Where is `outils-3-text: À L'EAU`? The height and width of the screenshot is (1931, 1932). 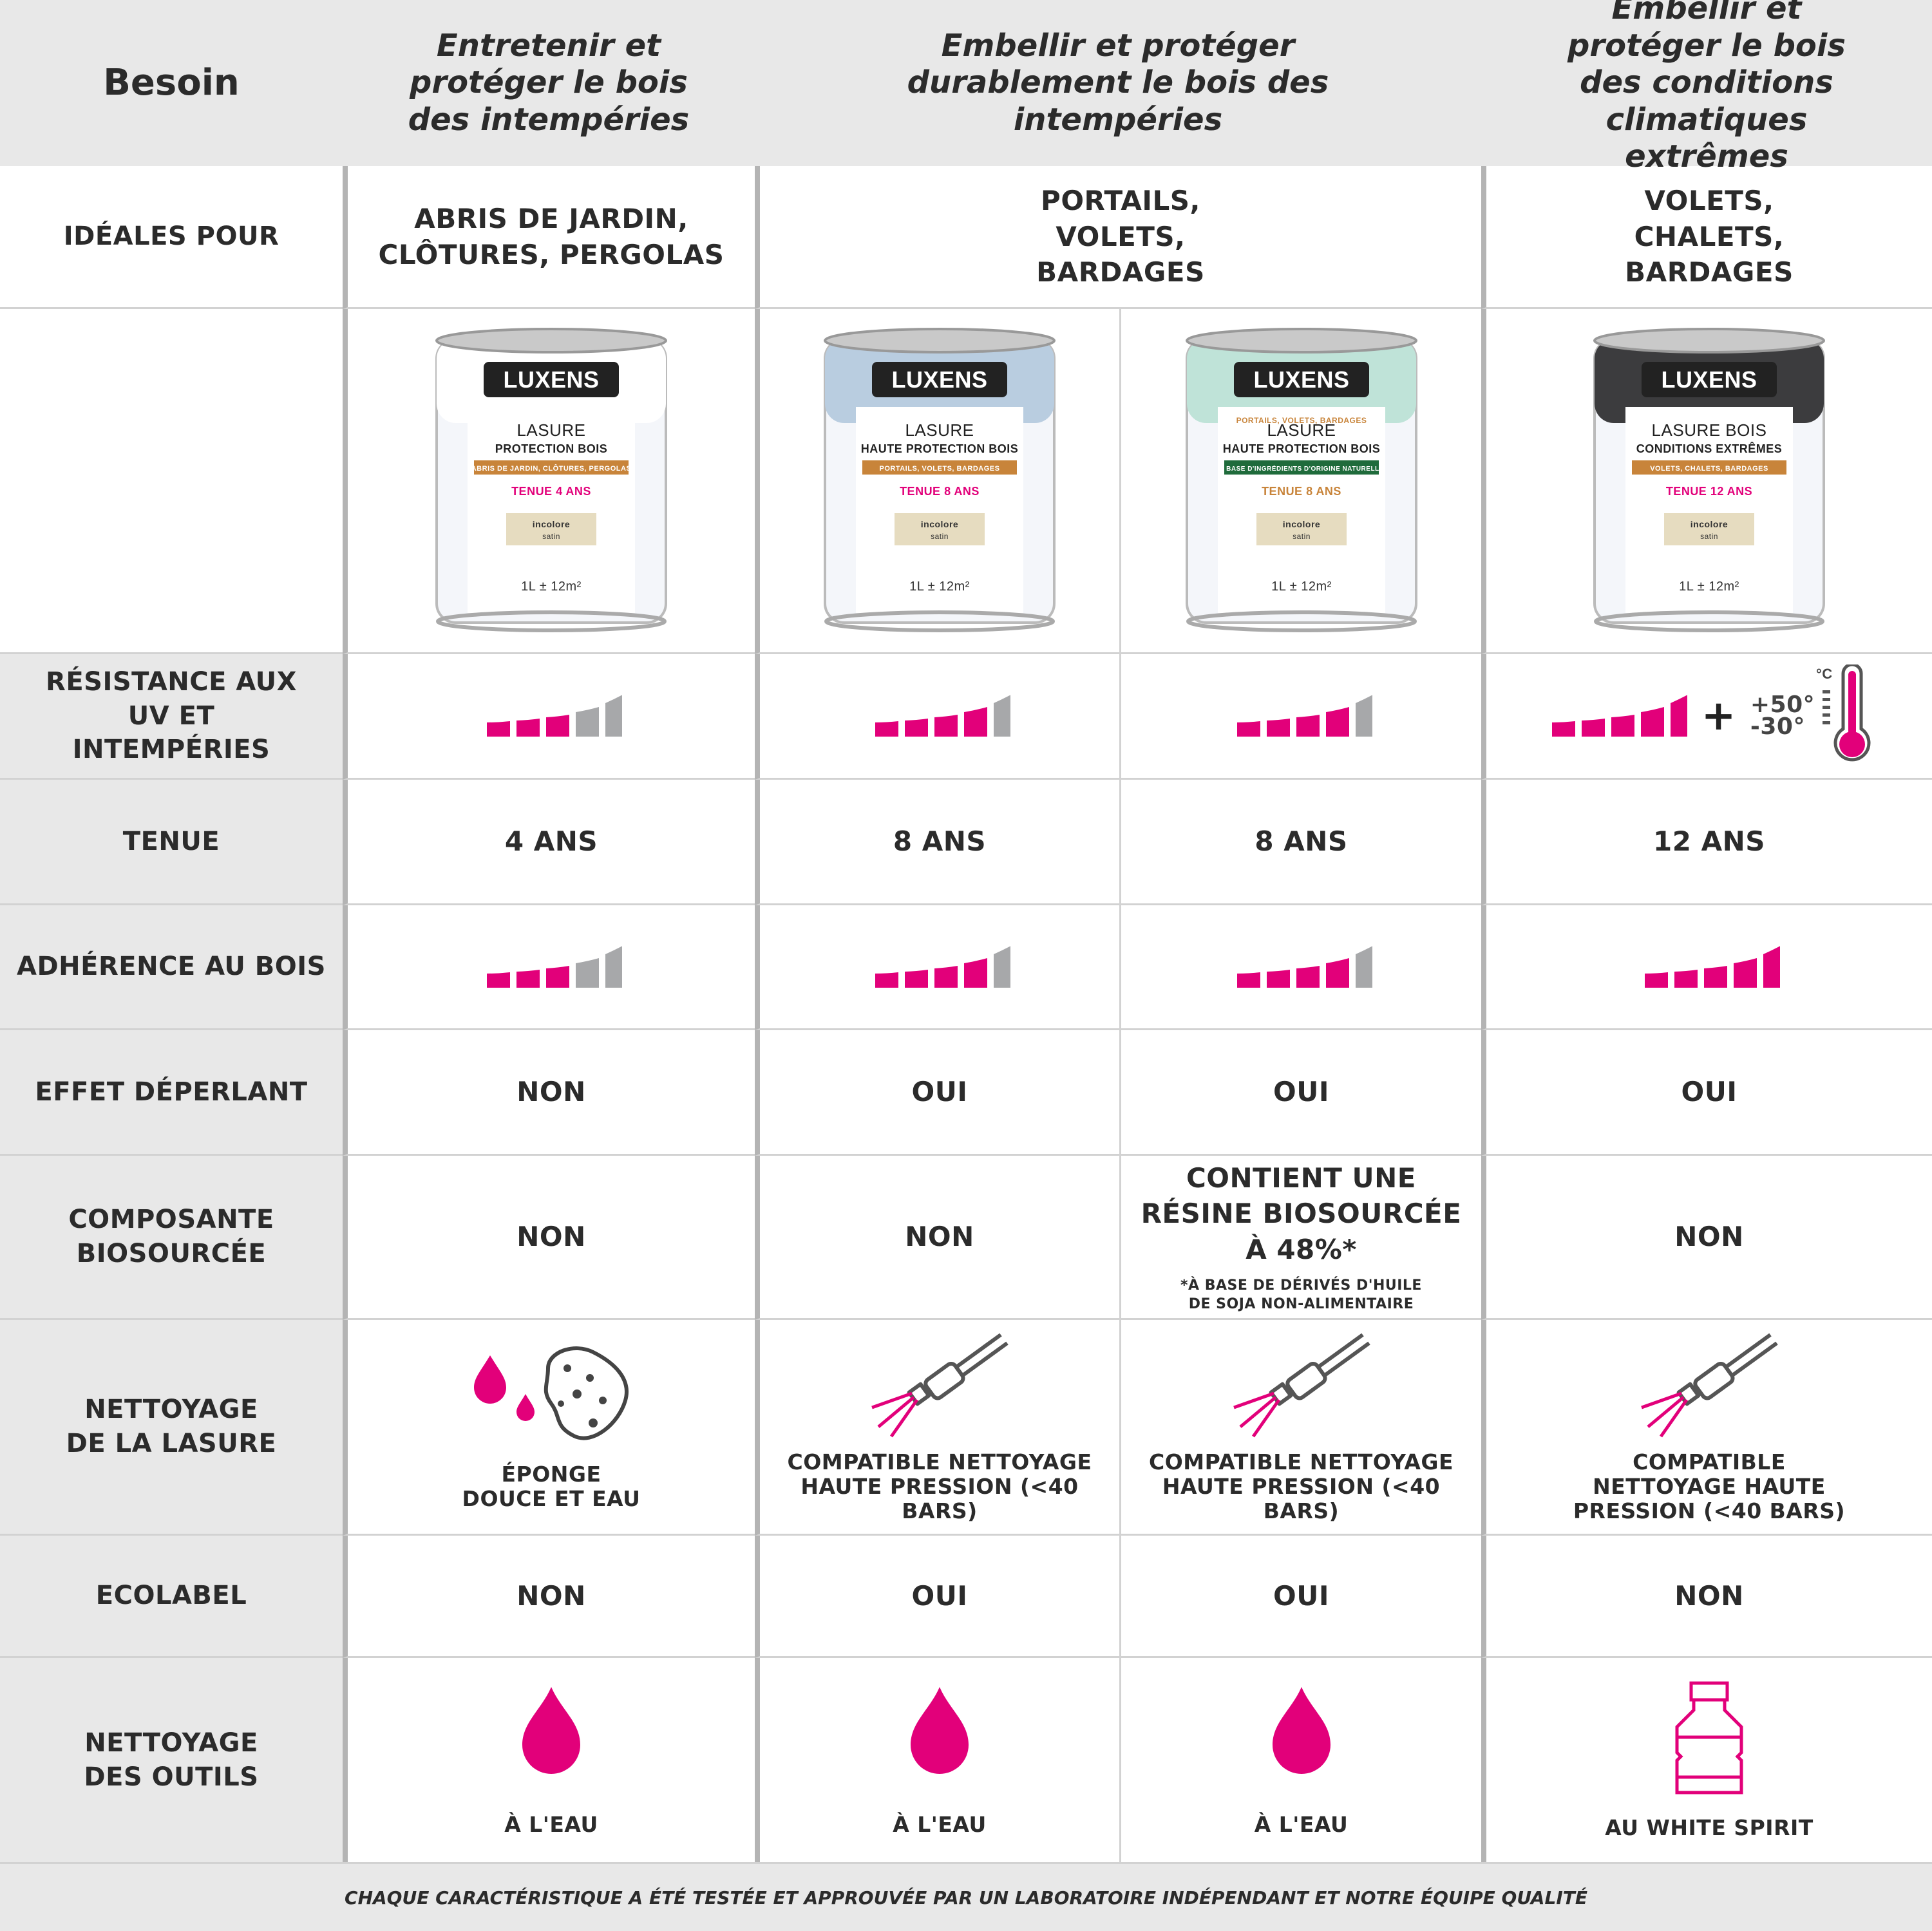 outils-3-text: À L'EAU is located at coordinates (1301, 1824).